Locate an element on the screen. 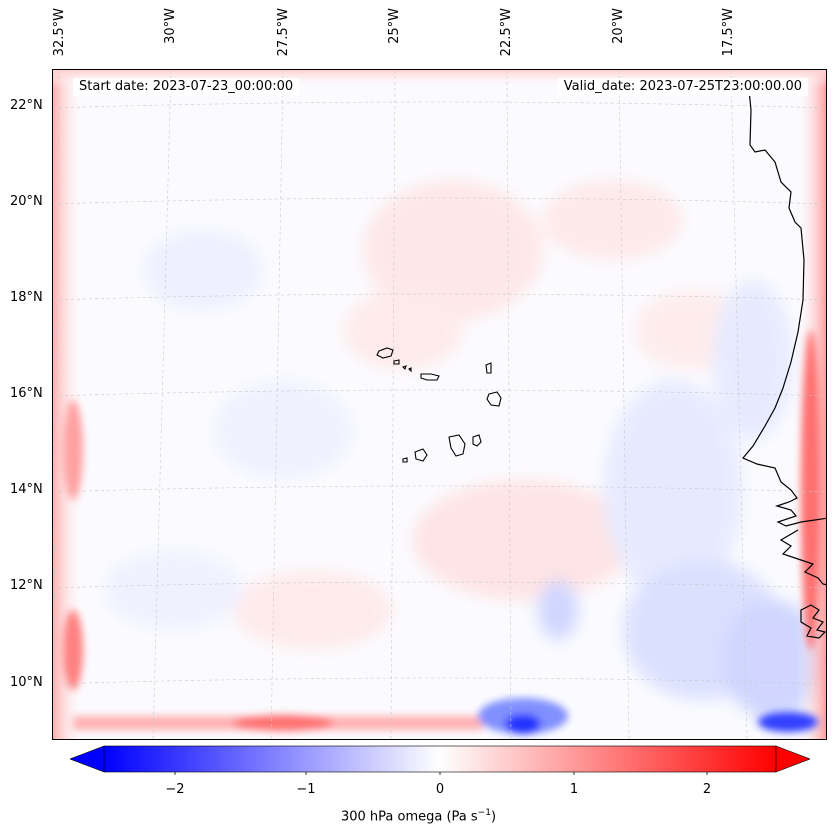  colorbar-tick-neg2: −2 is located at coordinates (175, 789).